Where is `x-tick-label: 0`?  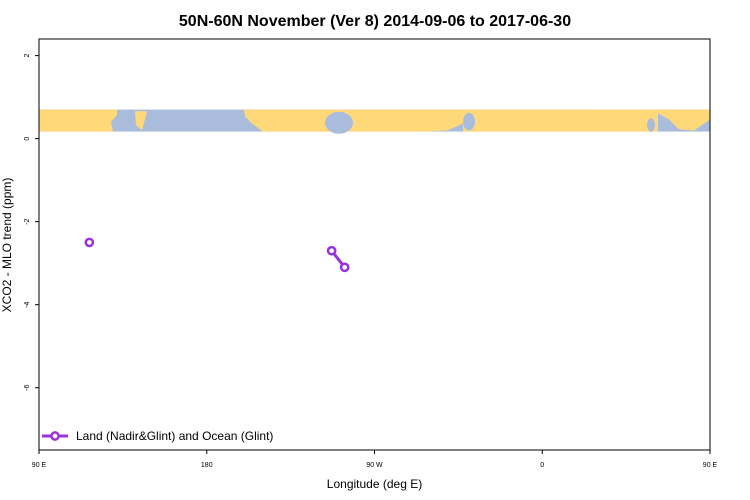 x-tick-label: 0 is located at coordinates (542, 465).